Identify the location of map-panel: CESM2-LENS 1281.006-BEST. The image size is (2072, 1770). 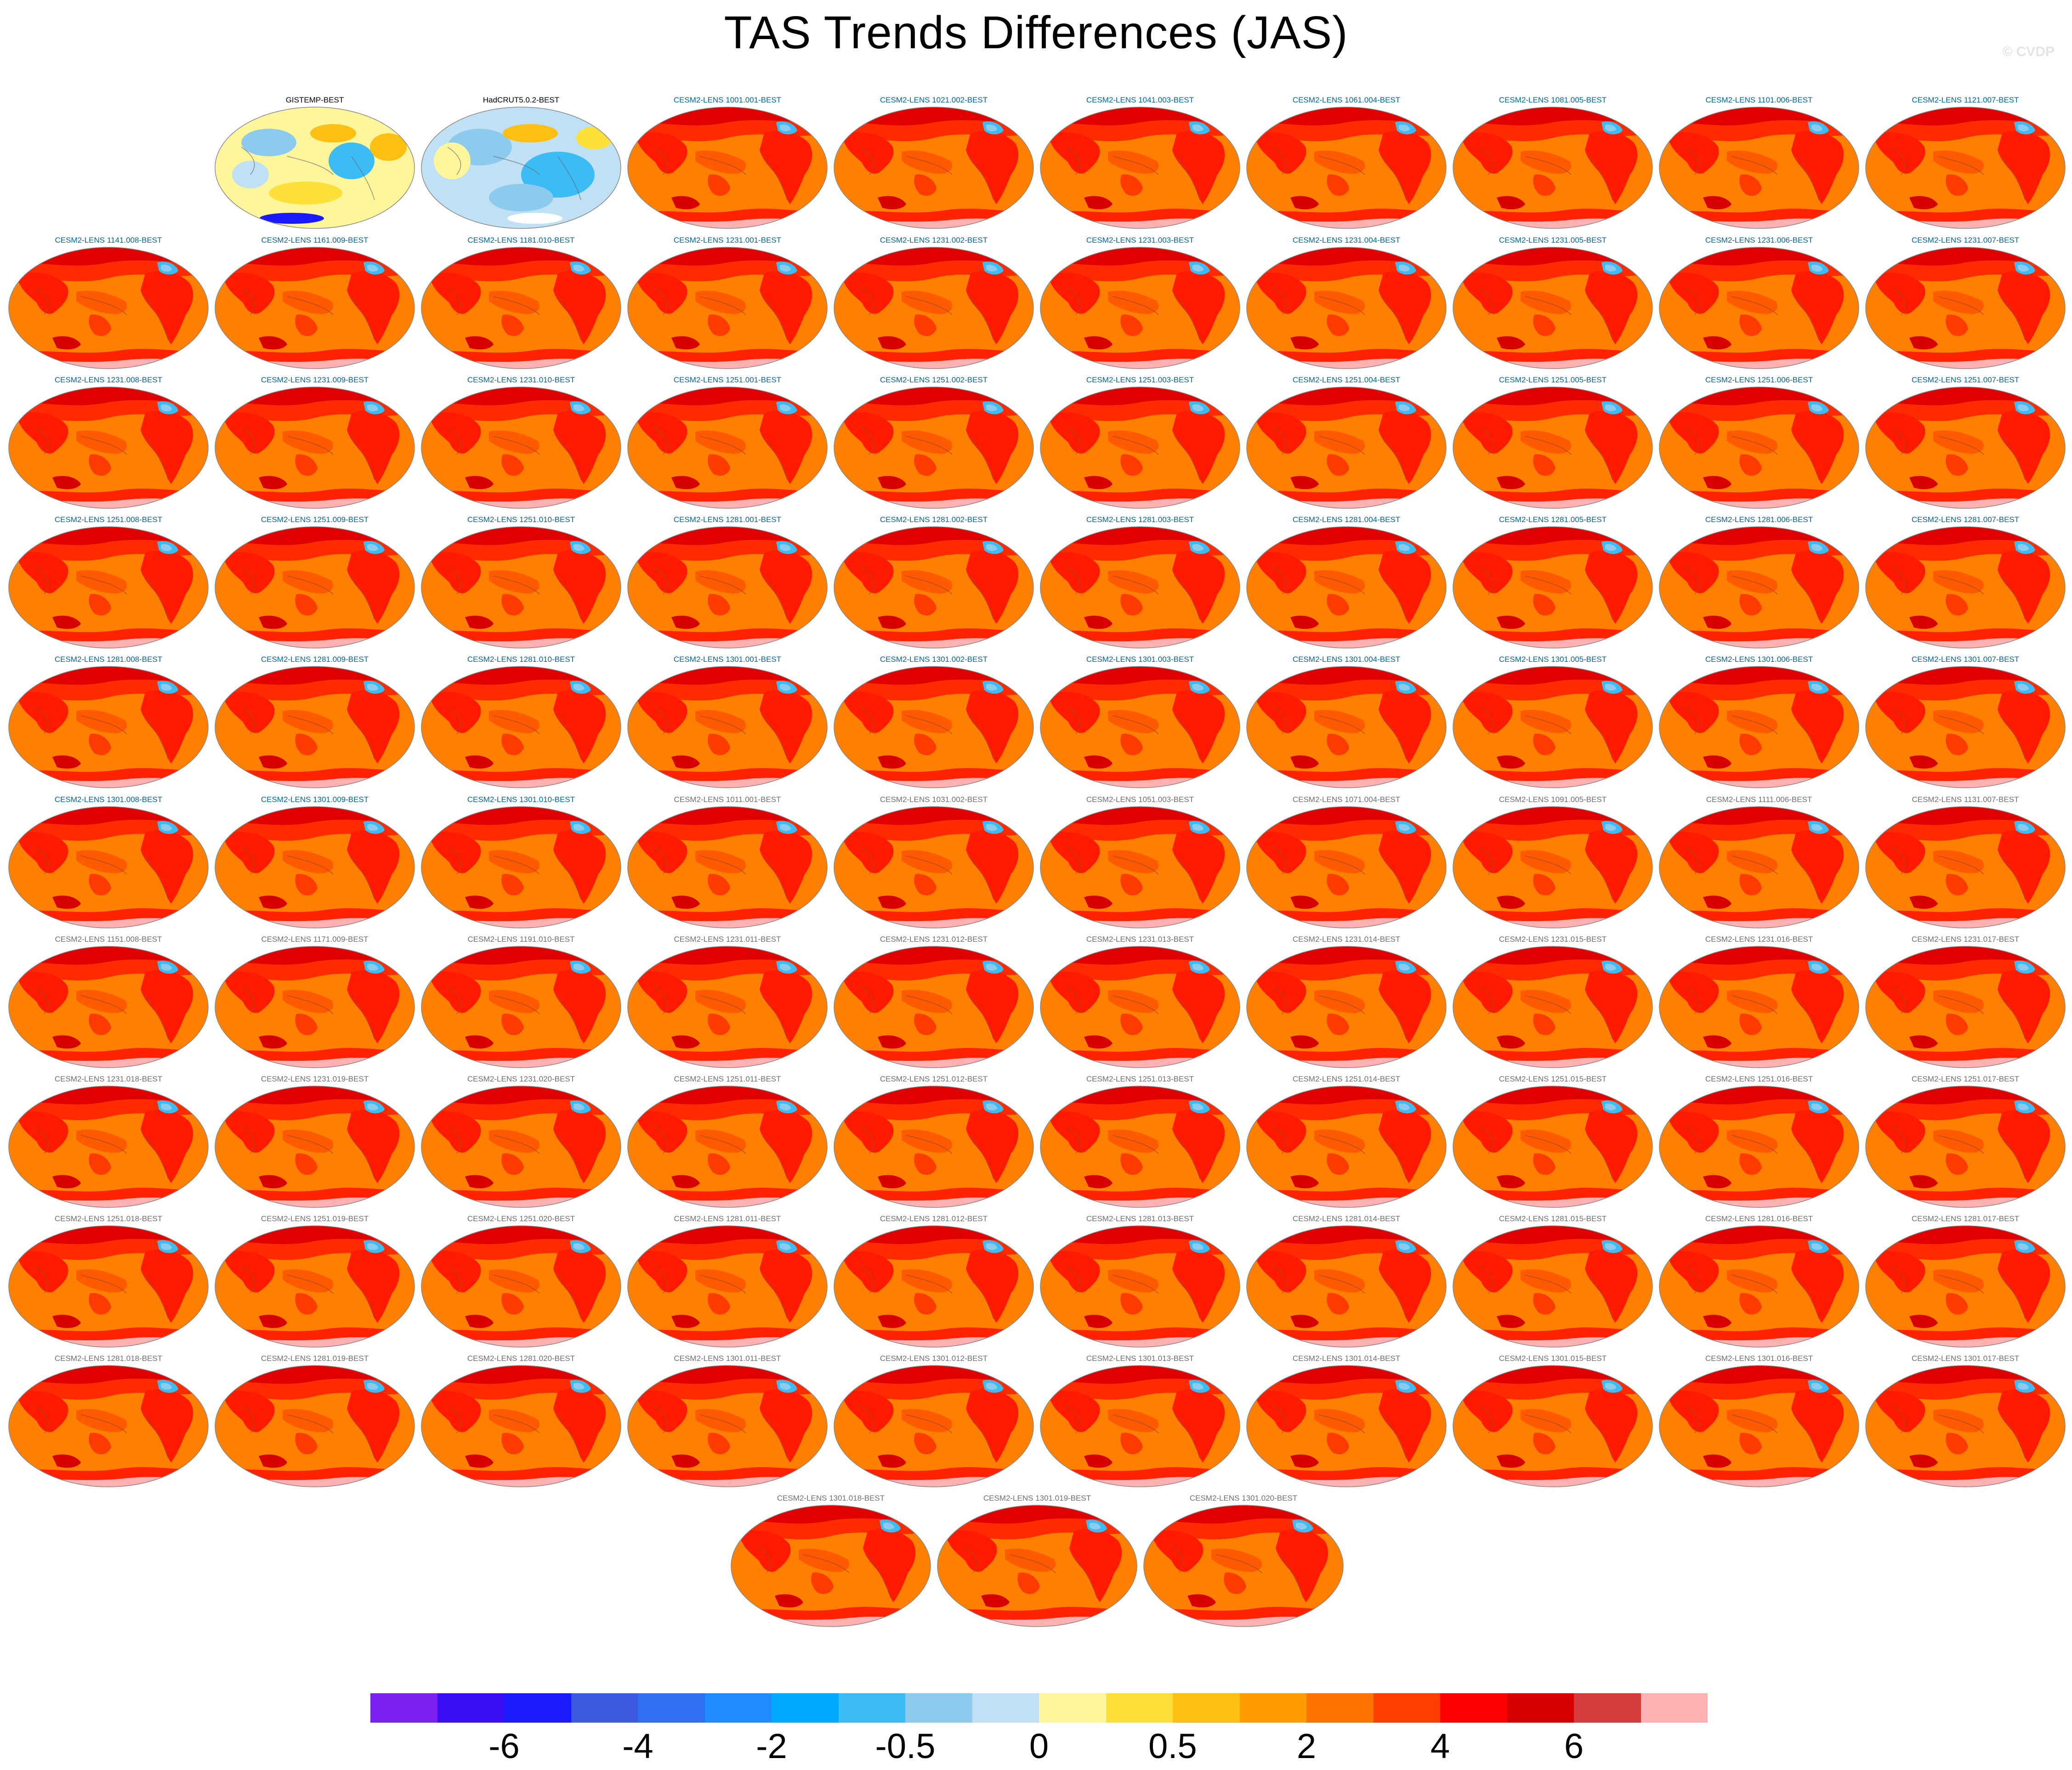
(1759, 582).